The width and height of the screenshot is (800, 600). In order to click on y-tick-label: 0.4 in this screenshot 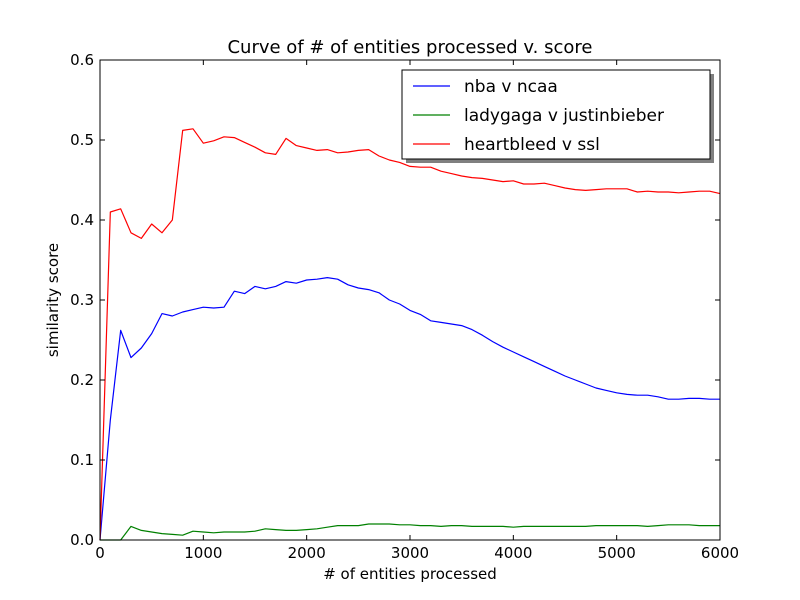, I will do `click(82, 220)`.